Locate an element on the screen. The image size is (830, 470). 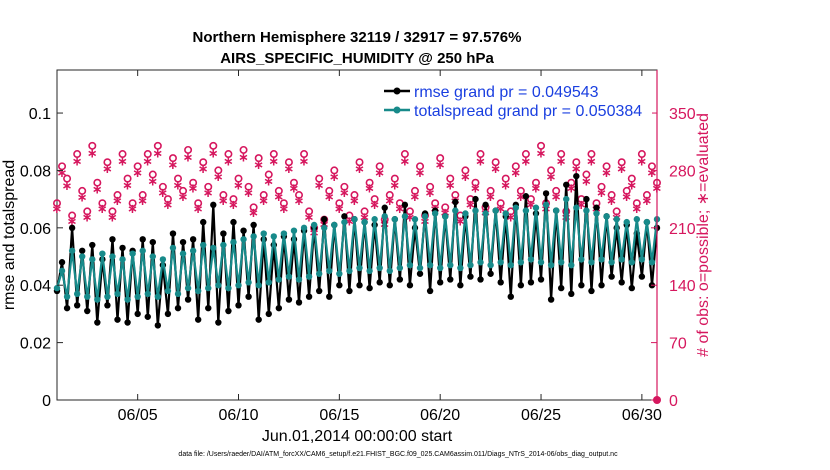
y-axis-label-left: rmse and totalspread is located at coordinates (9, 235).